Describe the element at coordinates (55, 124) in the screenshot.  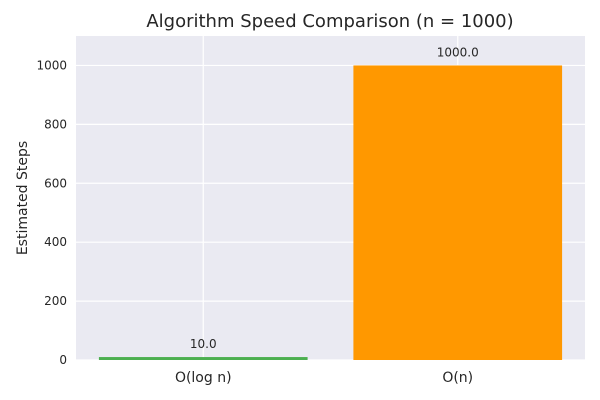
I see `y-tick-label: 800` at that location.